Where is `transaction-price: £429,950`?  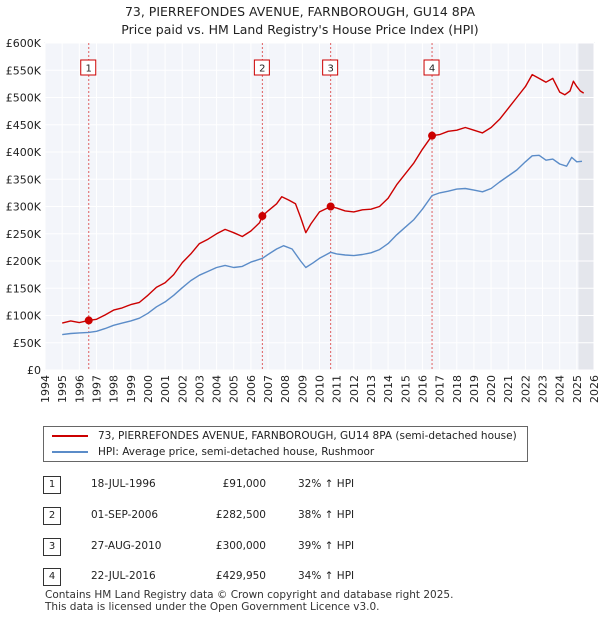
transaction-price: £429,950 is located at coordinates (240, 576).